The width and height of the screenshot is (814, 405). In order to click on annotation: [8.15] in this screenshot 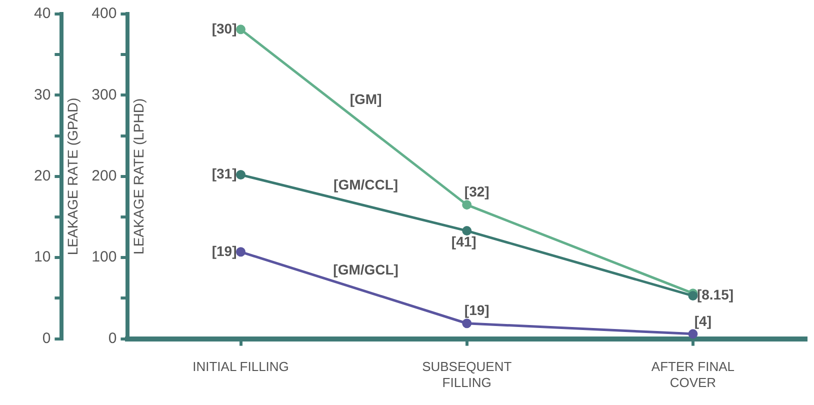, I will do `click(715, 294)`.